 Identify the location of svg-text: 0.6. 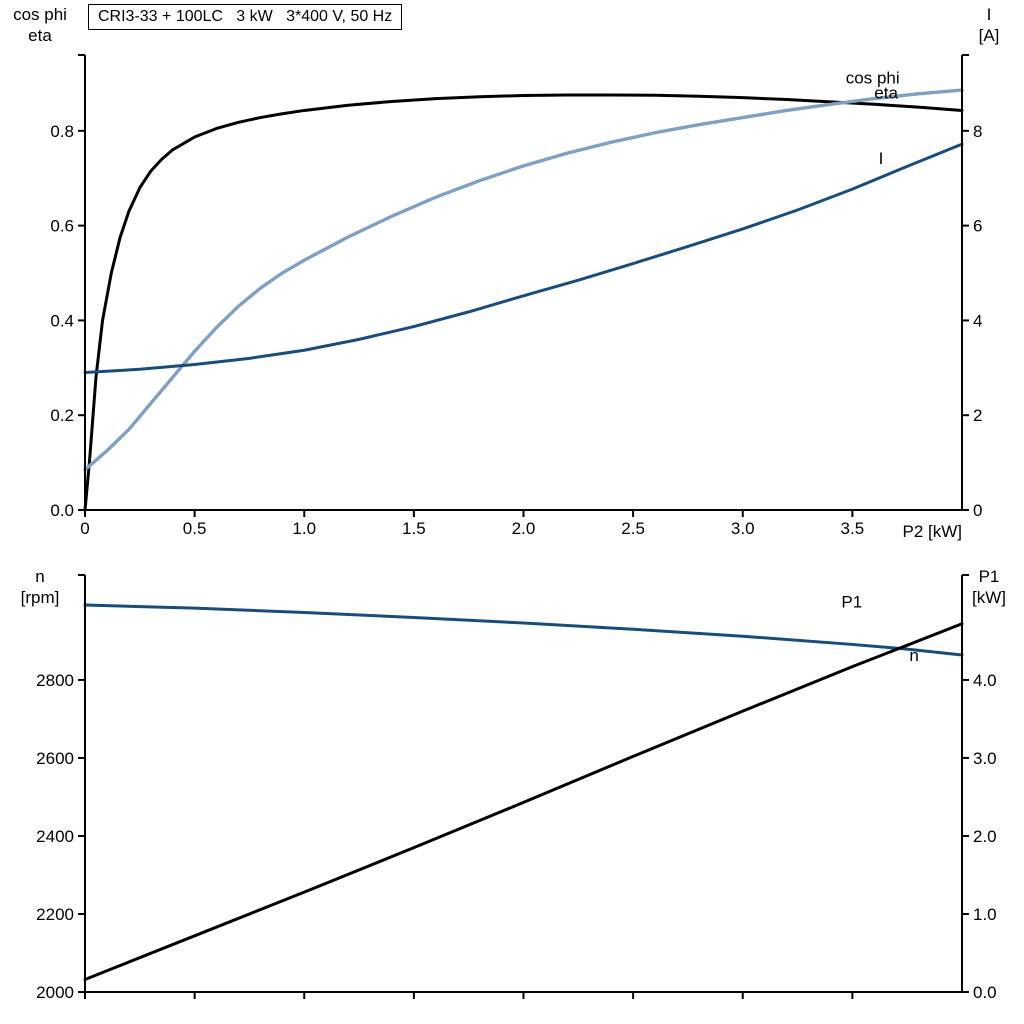
(62, 226).